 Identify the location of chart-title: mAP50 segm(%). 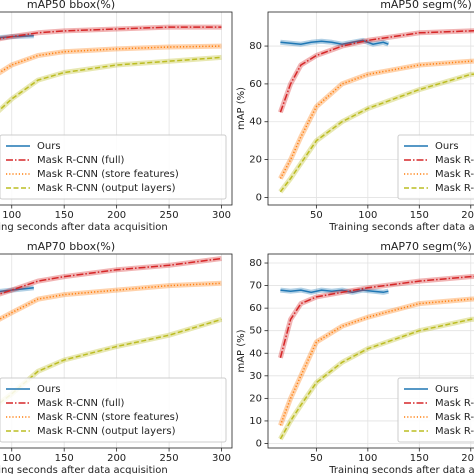
(426, 5).